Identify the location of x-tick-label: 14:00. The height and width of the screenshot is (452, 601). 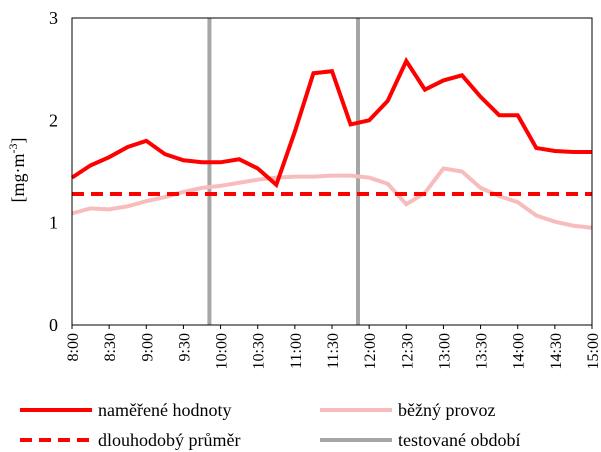
(519, 351).